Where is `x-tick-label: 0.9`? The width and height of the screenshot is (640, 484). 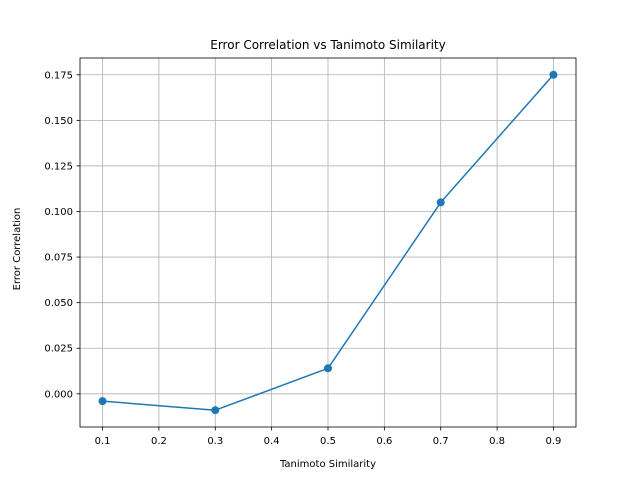 x-tick-label: 0.9 is located at coordinates (554, 441).